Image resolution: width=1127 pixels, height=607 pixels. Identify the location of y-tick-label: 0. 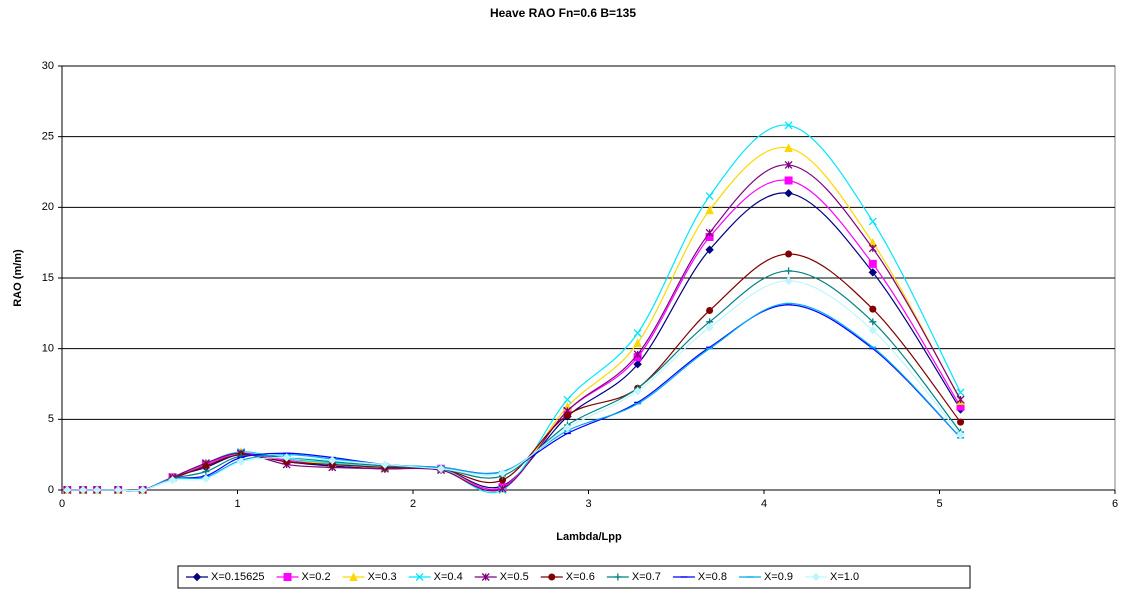
(51, 490).